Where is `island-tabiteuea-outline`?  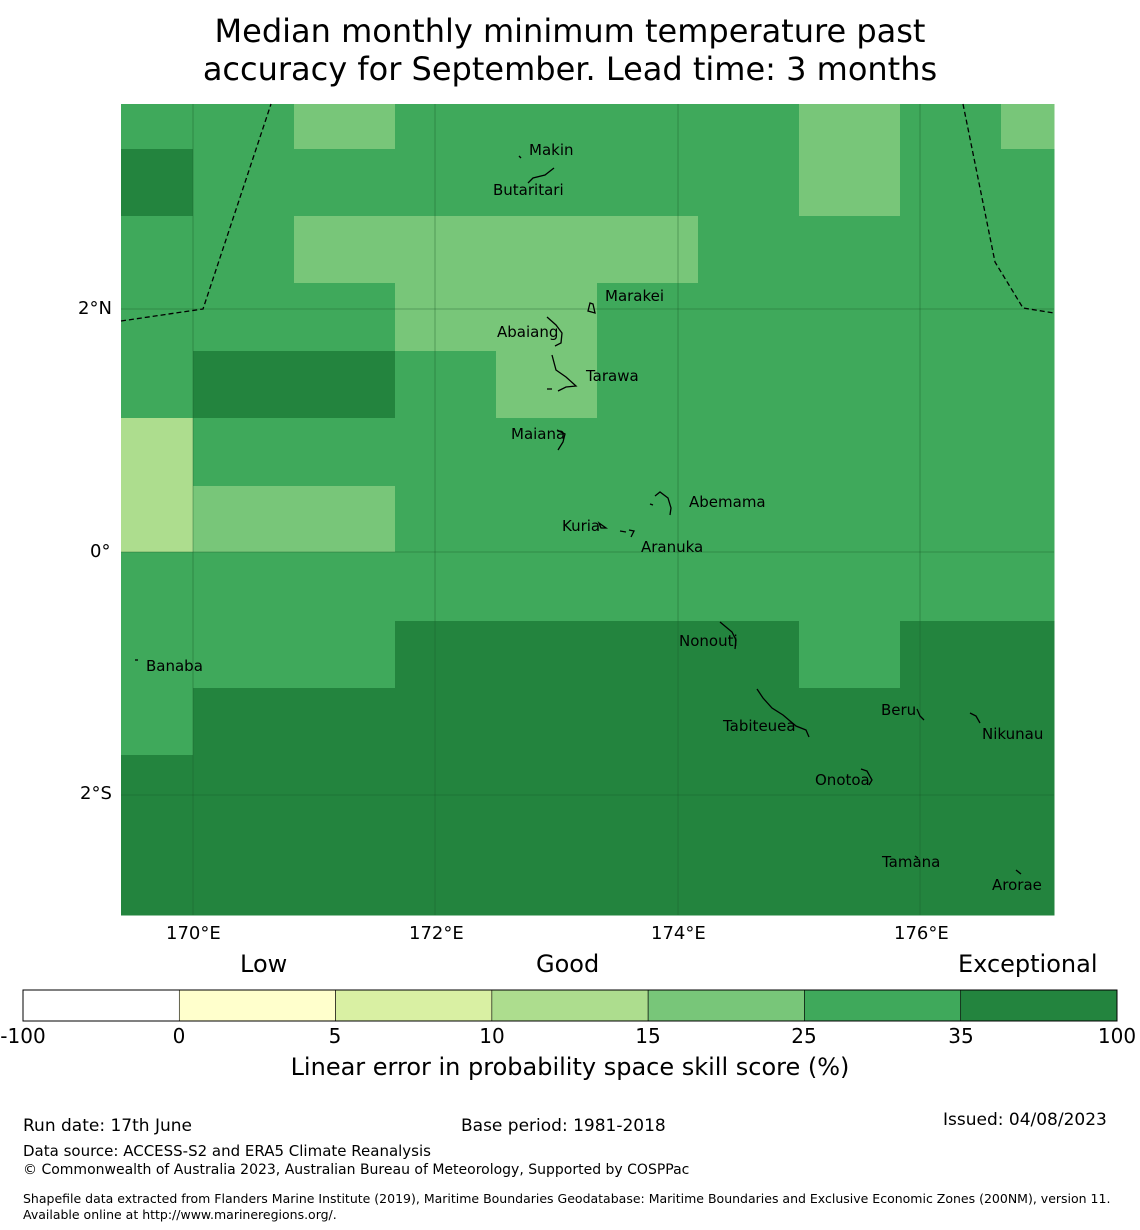 island-tabiteuea-outline is located at coordinates (783, 713).